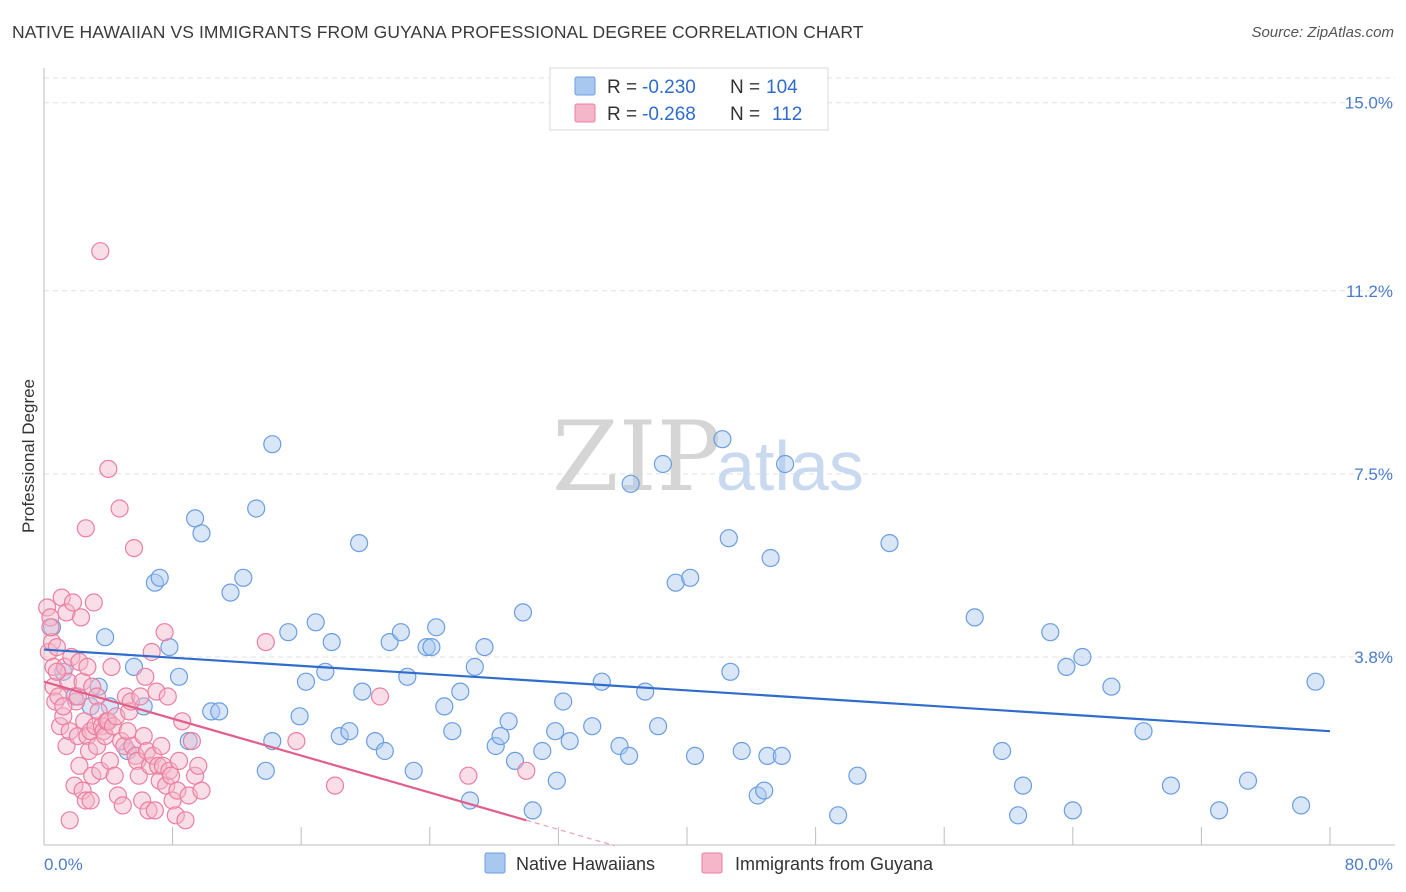 This screenshot has height=892, width=1406. Describe the element at coordinates (28, 456) in the screenshot. I see `y-axis-label: Professional Degree` at that location.